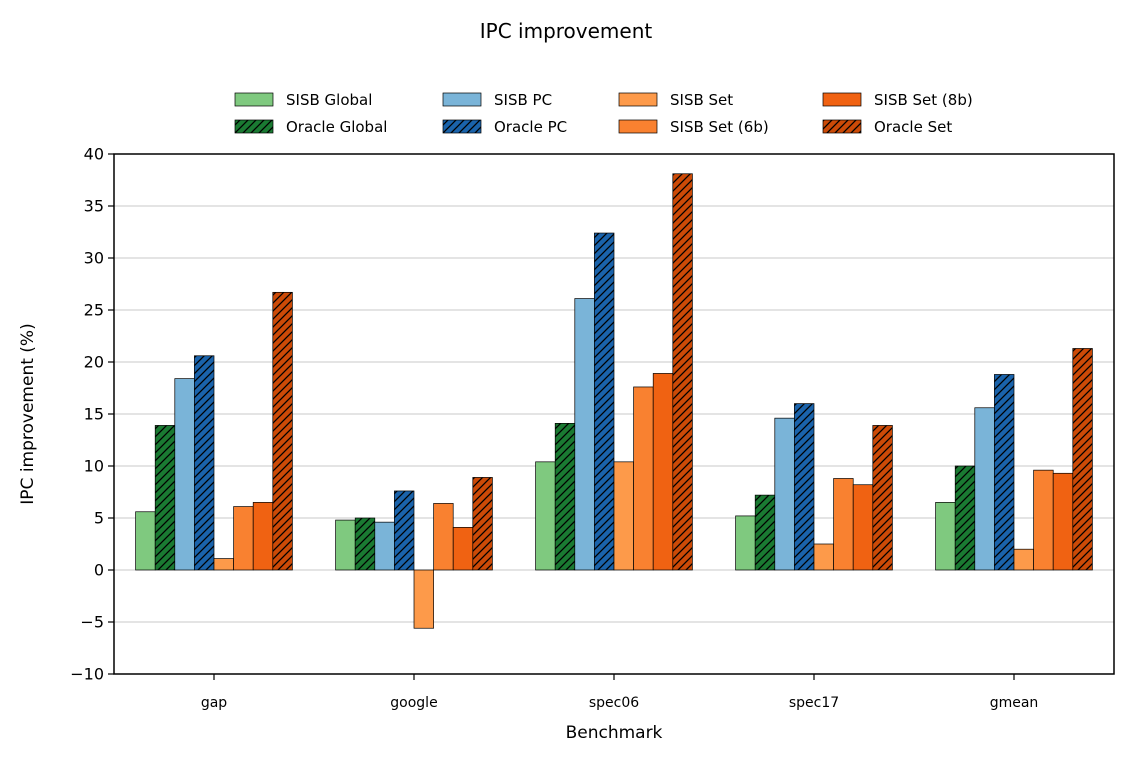 This screenshot has width=1132, height=762. Describe the element at coordinates (254, 99) in the screenshot. I see `legend-swatch-sisb-global` at that location.